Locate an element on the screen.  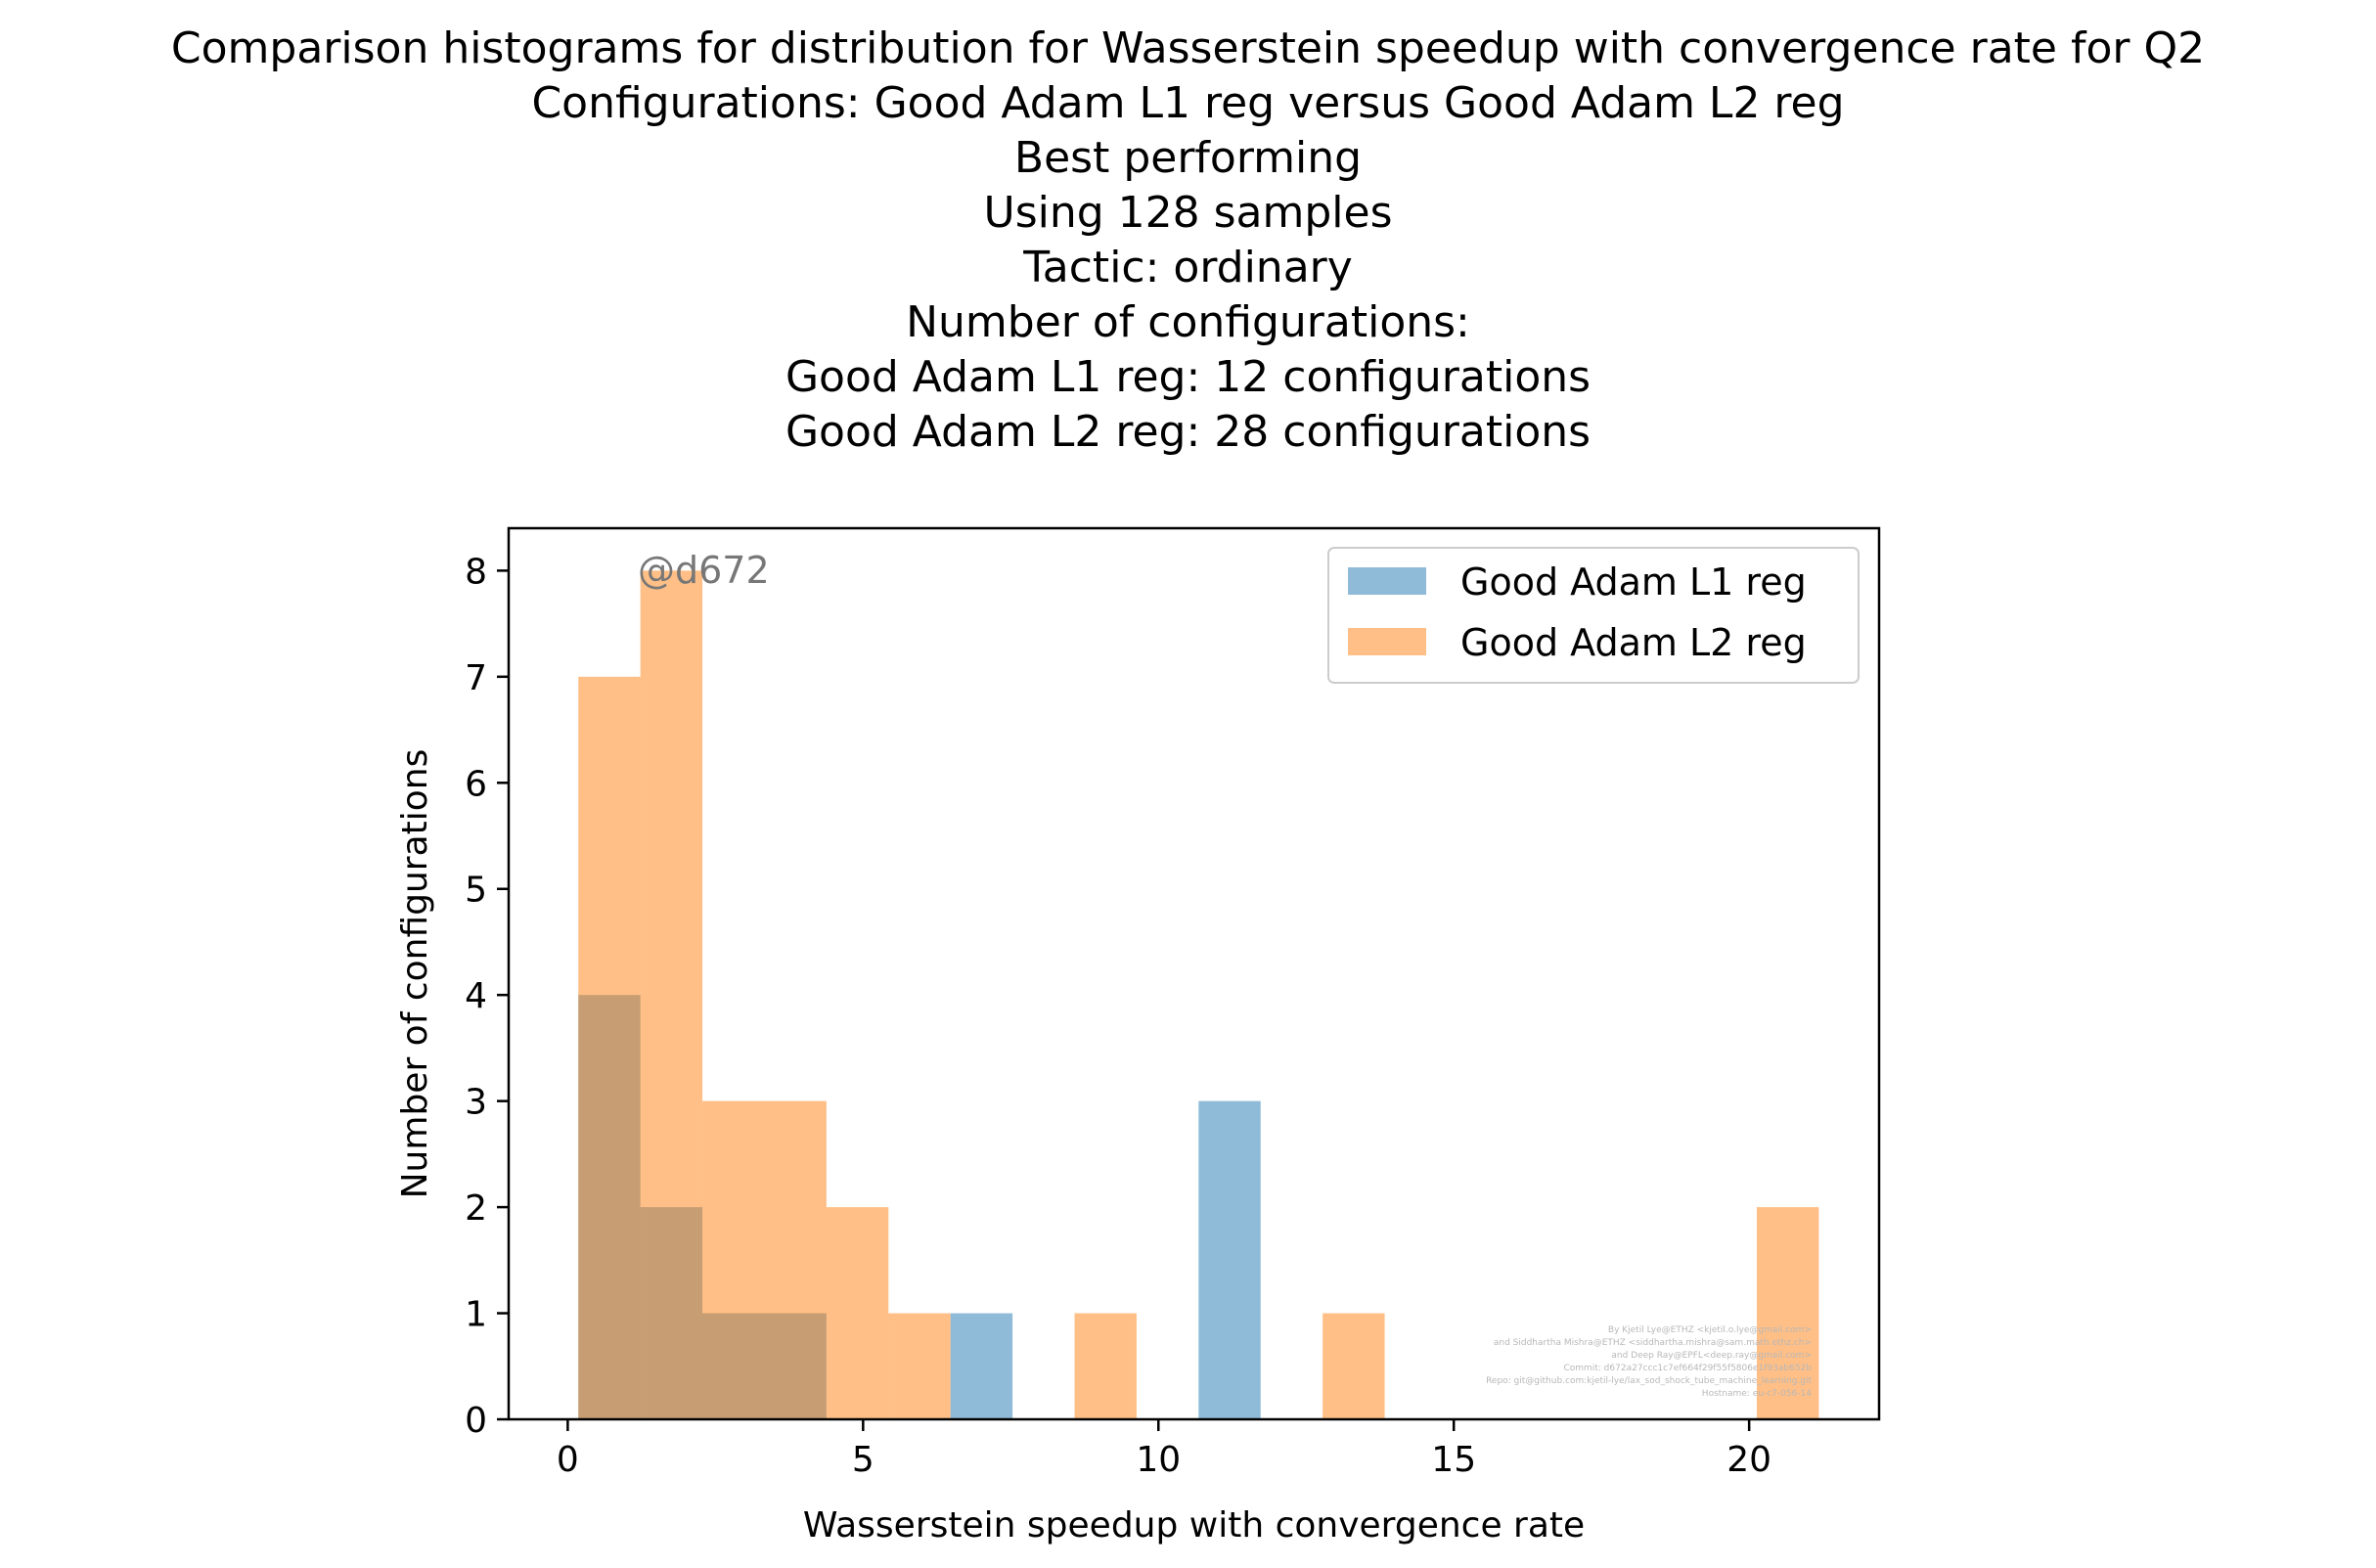
x-tick-label: 5 is located at coordinates (863, 1460).